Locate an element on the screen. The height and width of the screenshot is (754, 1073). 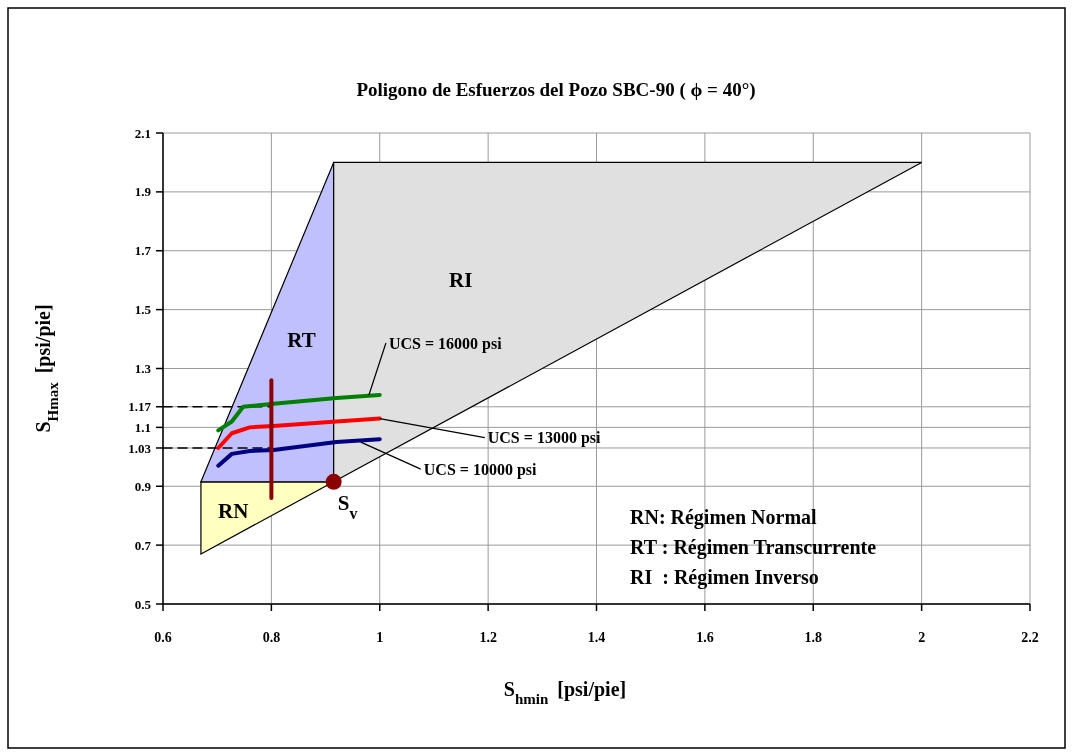
y-tick-label: 2.1 is located at coordinates (142, 133).